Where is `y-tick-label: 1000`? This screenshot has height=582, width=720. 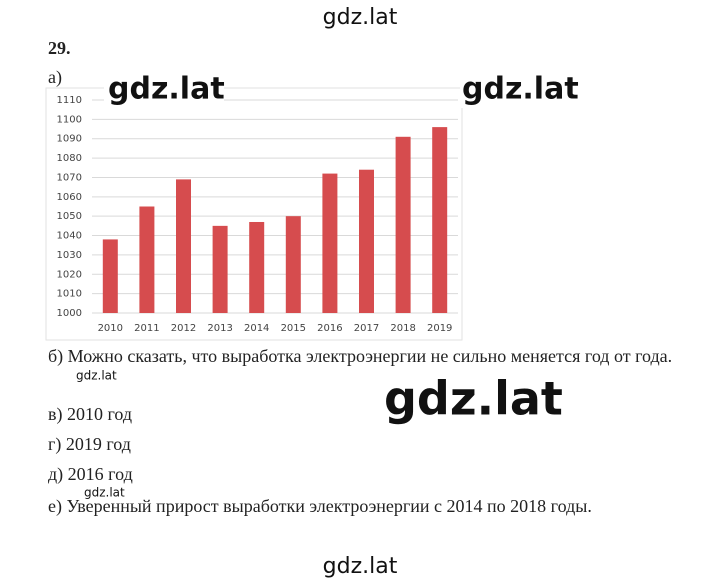
y-tick-label: 1000 is located at coordinates (69, 313).